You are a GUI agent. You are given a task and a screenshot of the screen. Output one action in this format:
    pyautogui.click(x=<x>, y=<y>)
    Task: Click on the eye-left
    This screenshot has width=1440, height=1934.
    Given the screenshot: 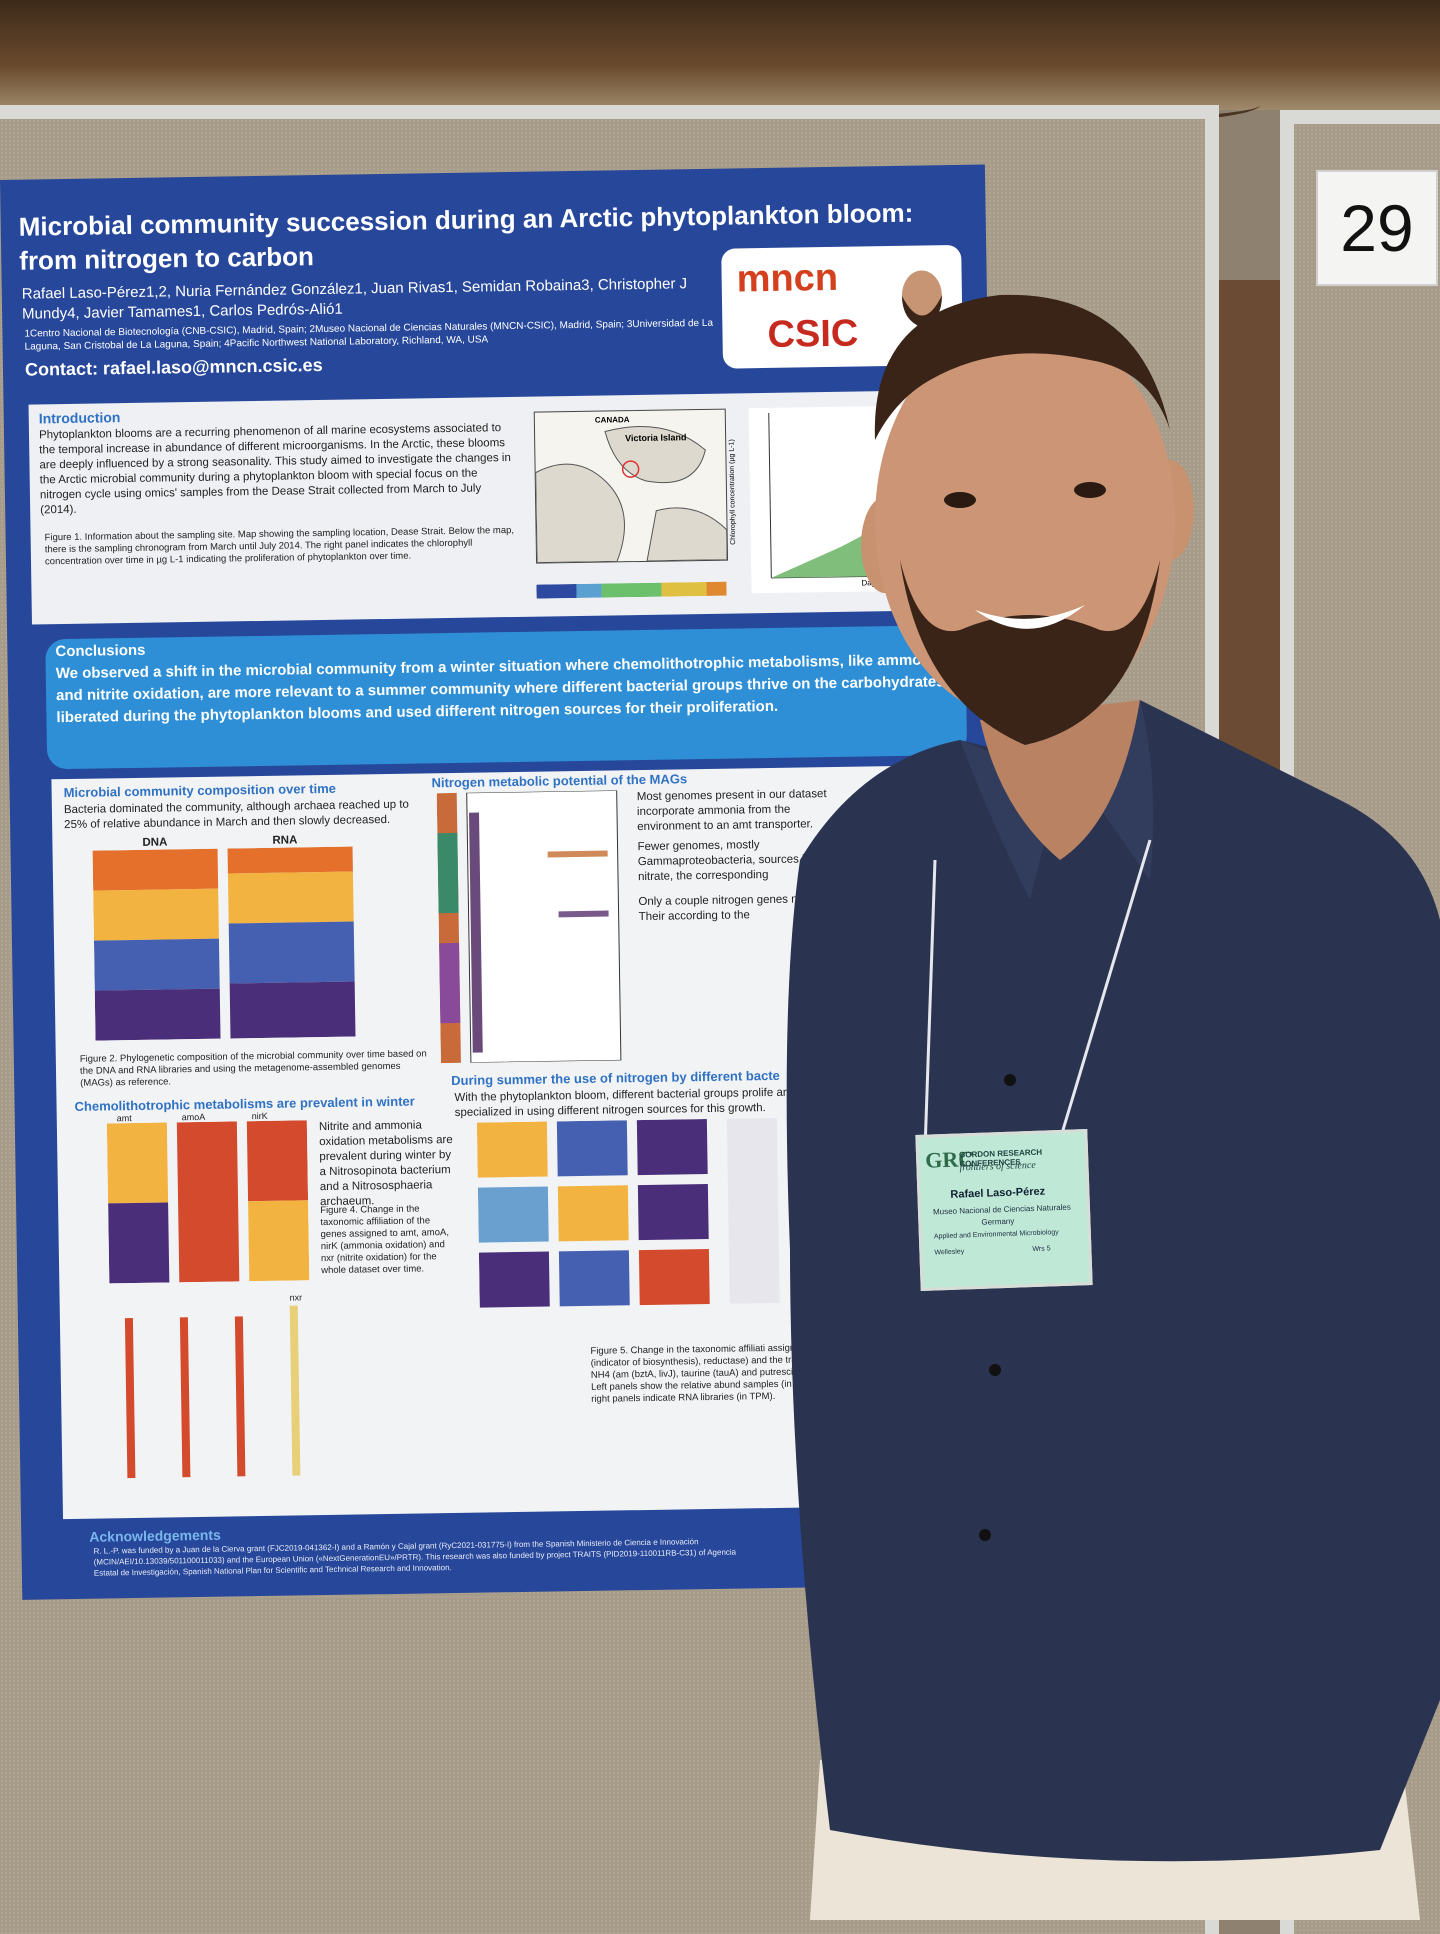 What is the action you would take?
    pyautogui.click(x=960, y=500)
    